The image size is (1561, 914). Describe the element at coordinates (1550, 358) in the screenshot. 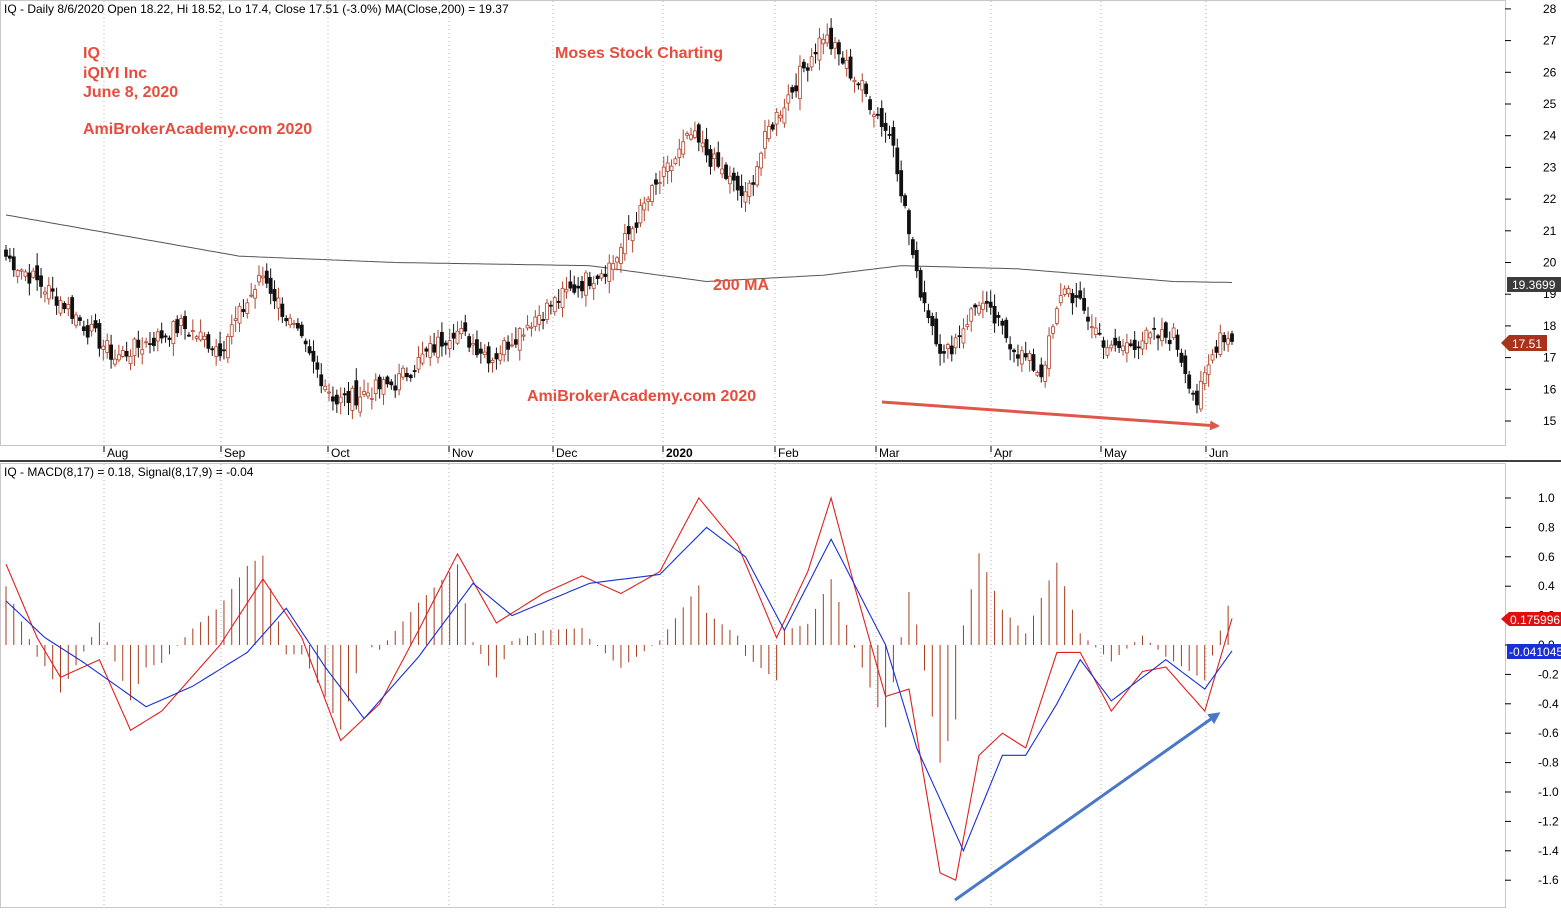

I see `price-axis-label: 17` at that location.